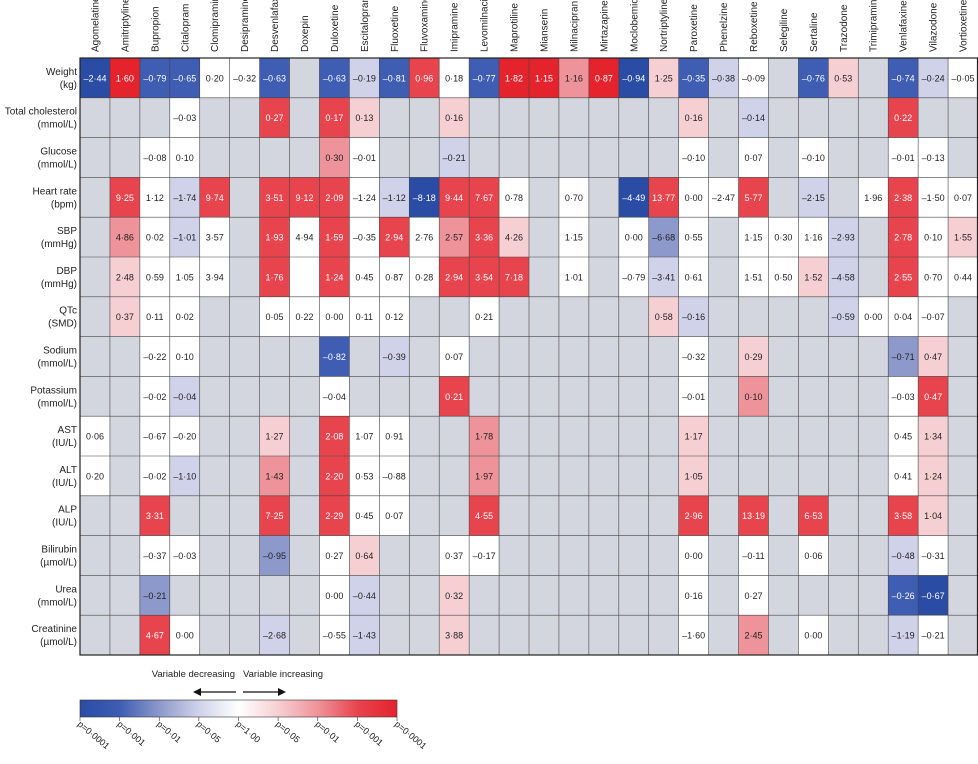 The width and height of the screenshot is (978, 764). I want to click on cell-value: 0·70, so click(574, 198).